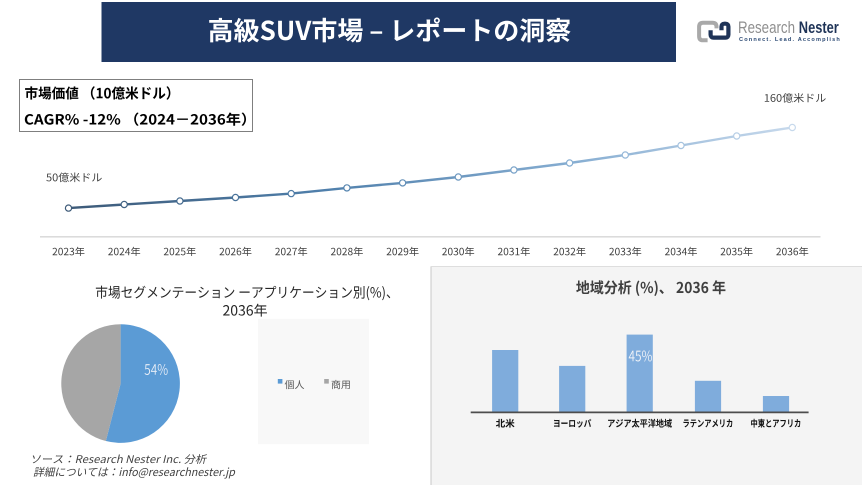 This screenshot has height=490, width=862. I want to click on svg-text: Connect. Lead. Accomplish, so click(790, 40).